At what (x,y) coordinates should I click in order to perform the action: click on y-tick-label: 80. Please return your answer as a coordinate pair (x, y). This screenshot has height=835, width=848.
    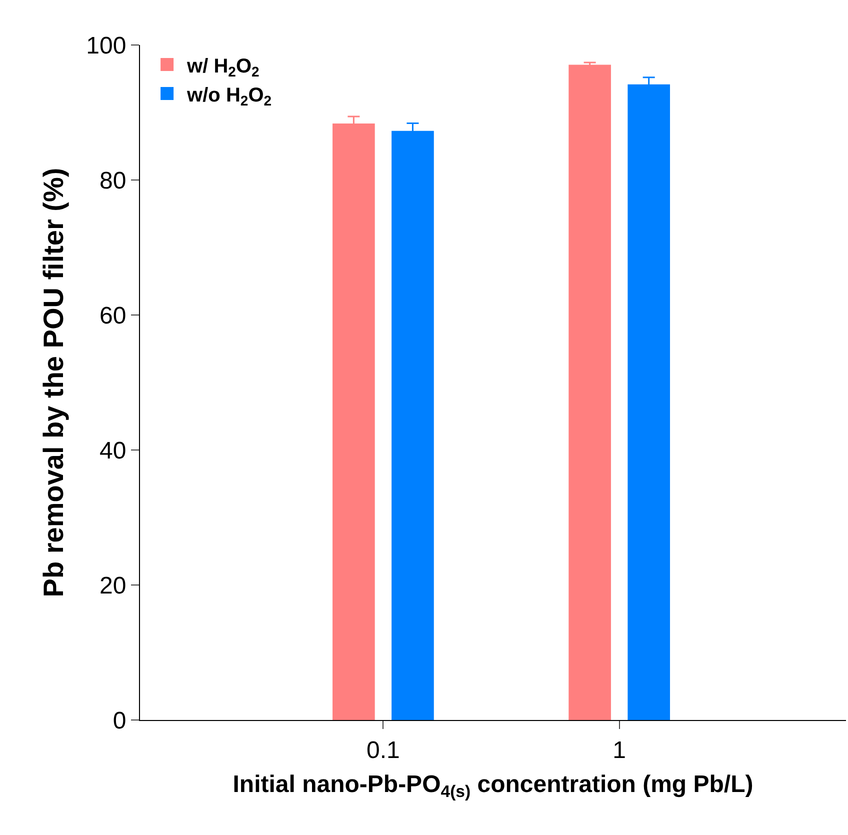
    Looking at the image, I should click on (112, 180).